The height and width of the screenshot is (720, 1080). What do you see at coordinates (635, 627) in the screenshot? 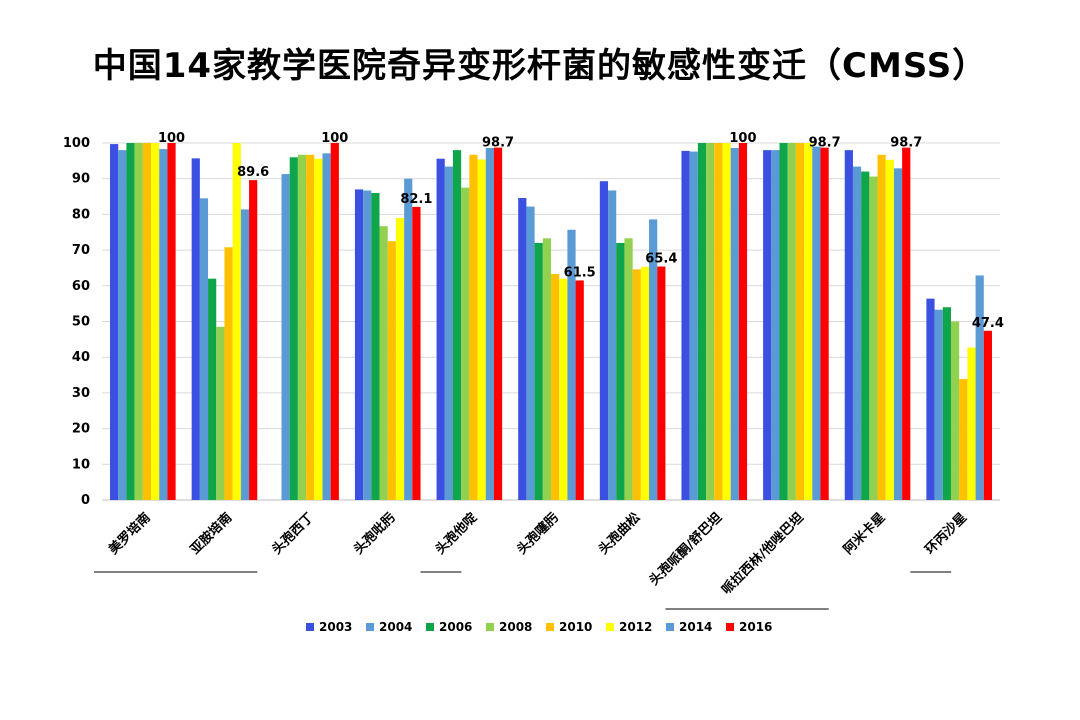
I see `legend-label: 2012` at bounding box center [635, 627].